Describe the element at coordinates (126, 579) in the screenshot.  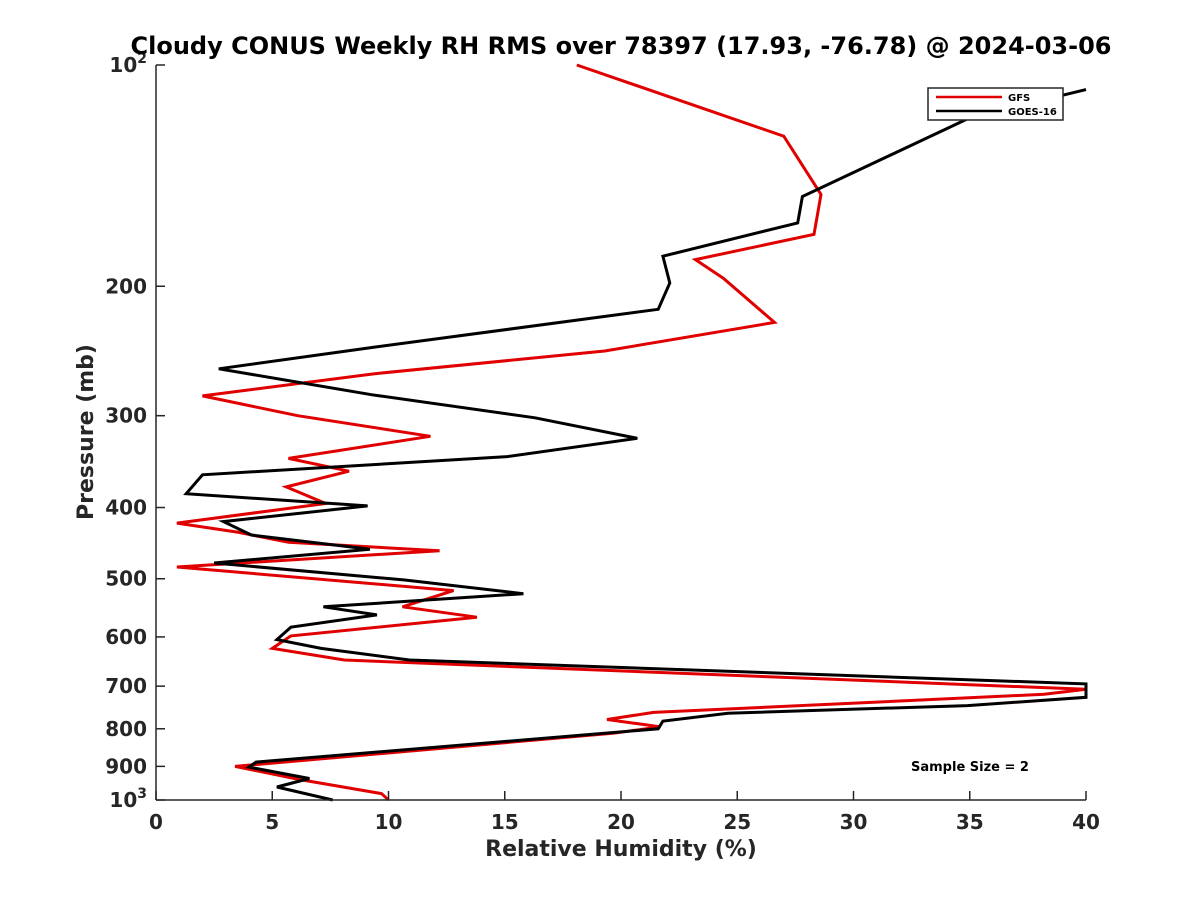
I see `y-tick-label: 500` at that location.